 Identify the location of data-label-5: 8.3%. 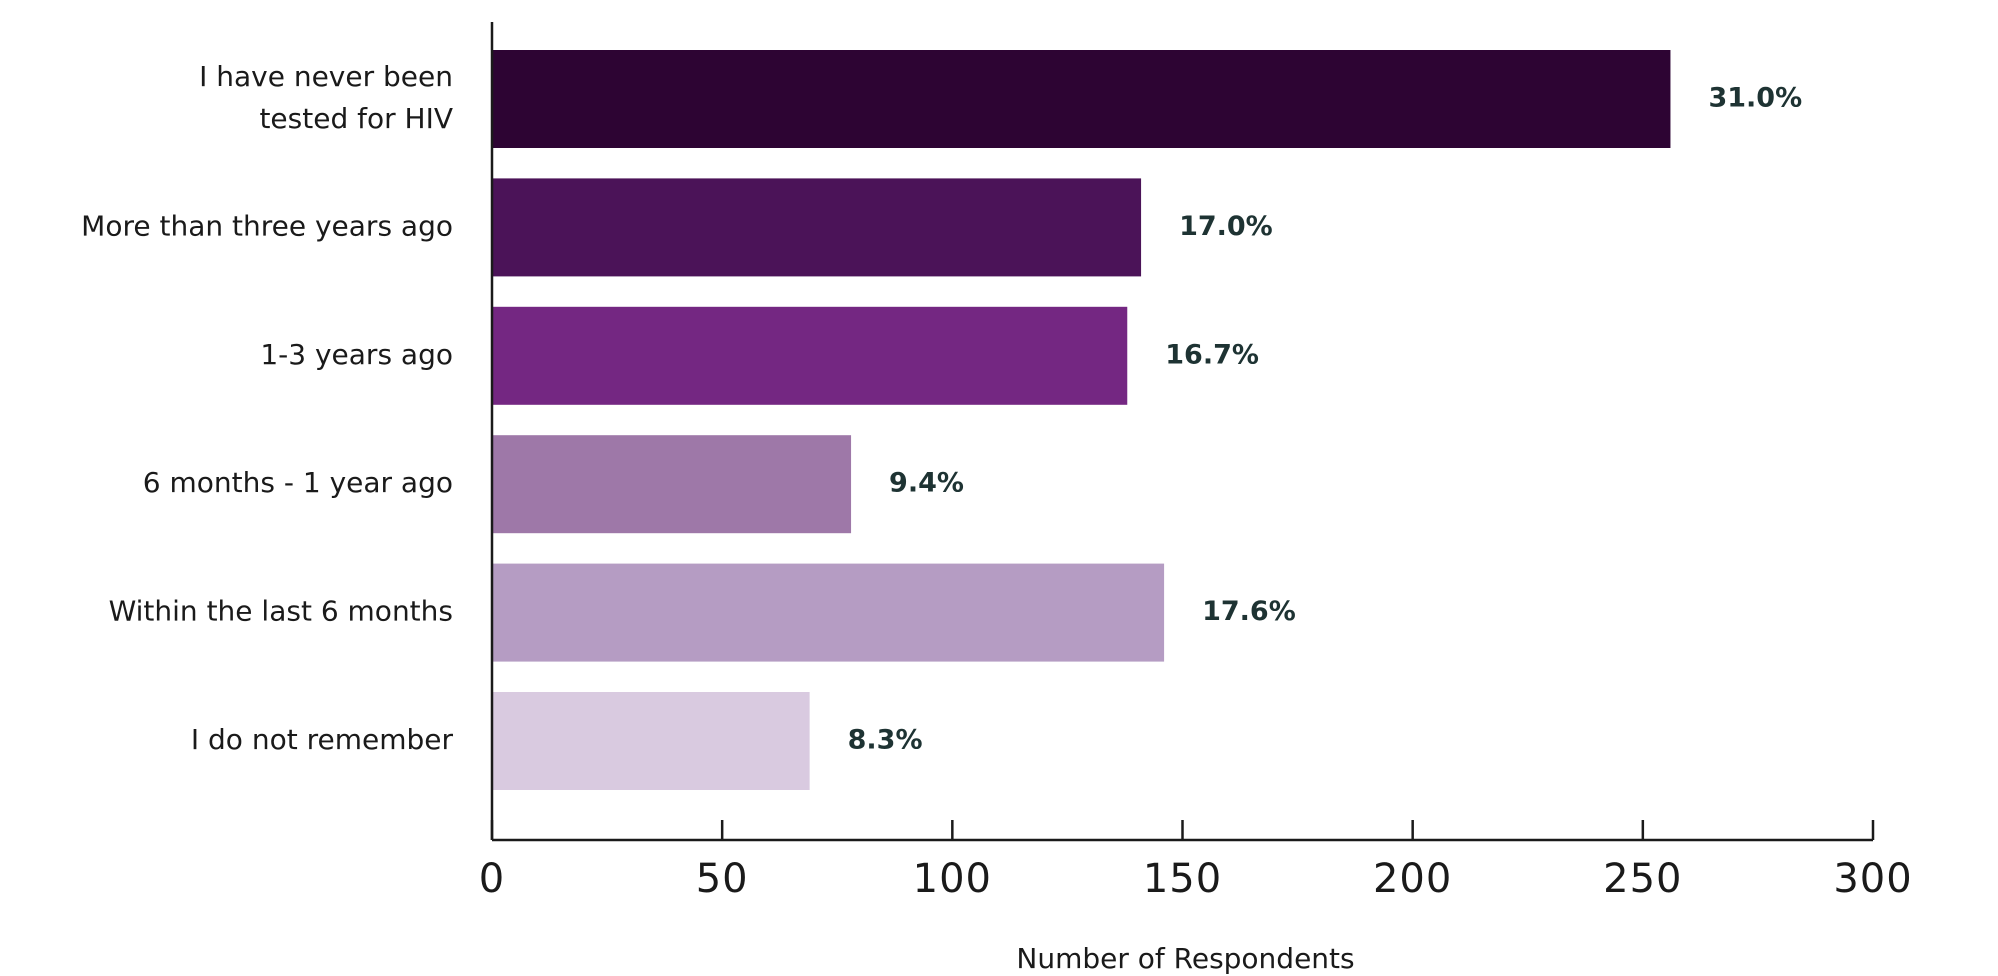
(885, 740).